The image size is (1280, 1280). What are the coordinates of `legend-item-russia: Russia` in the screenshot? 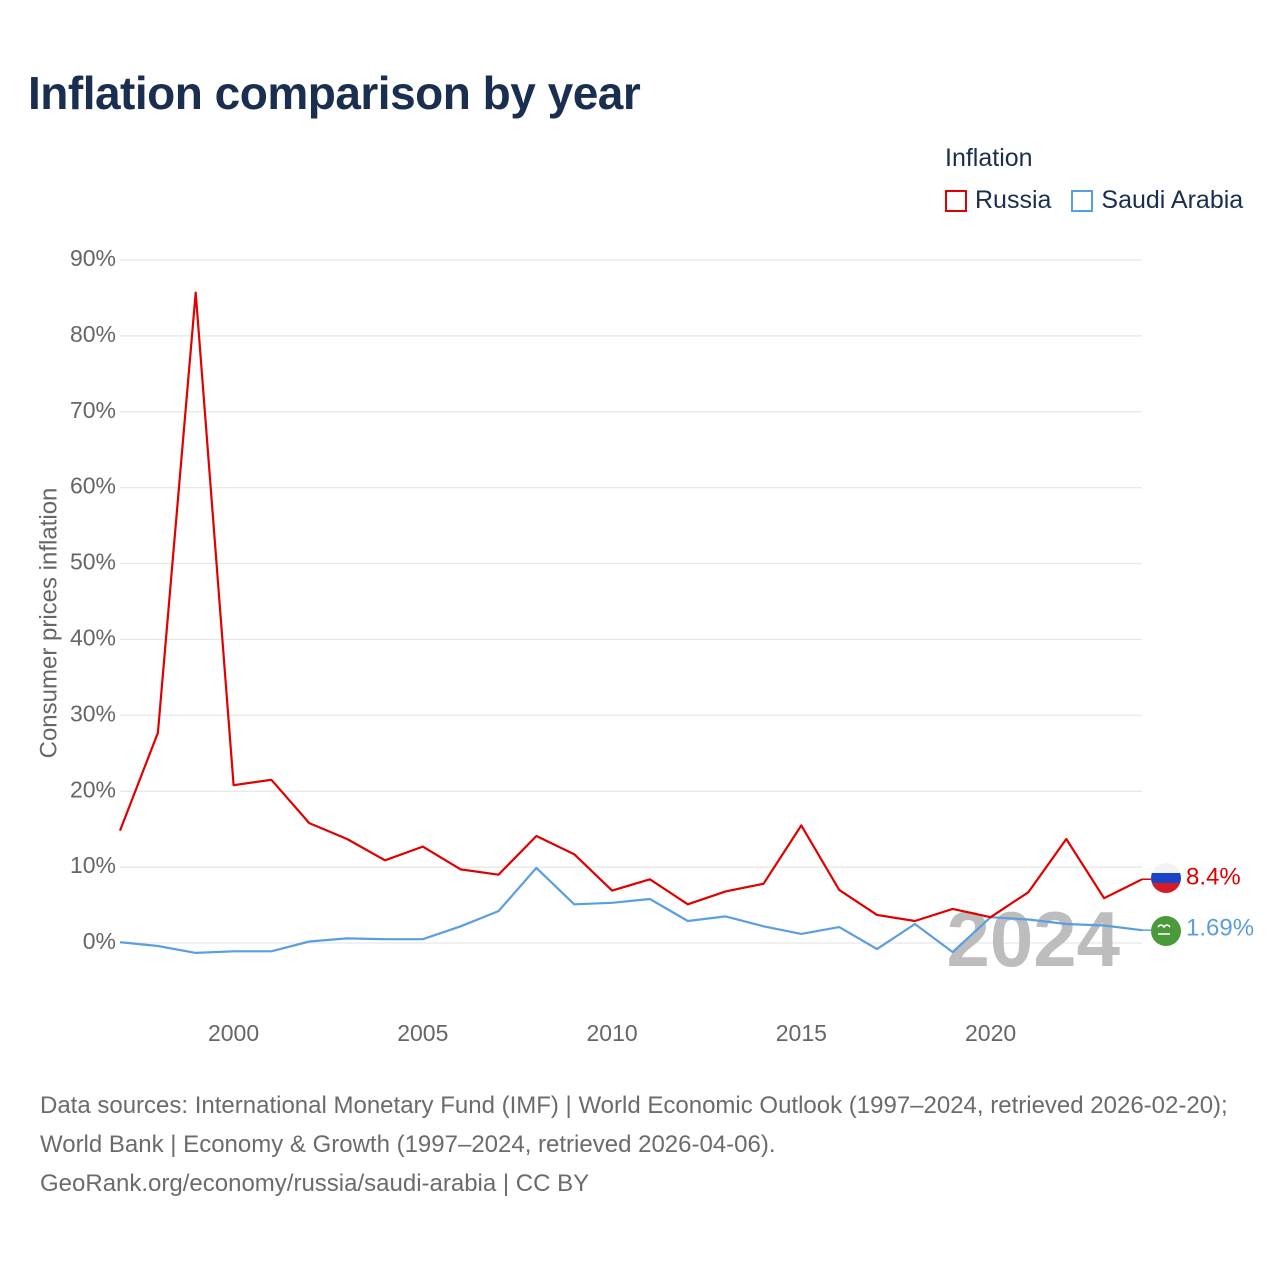 It's located at (998, 200).